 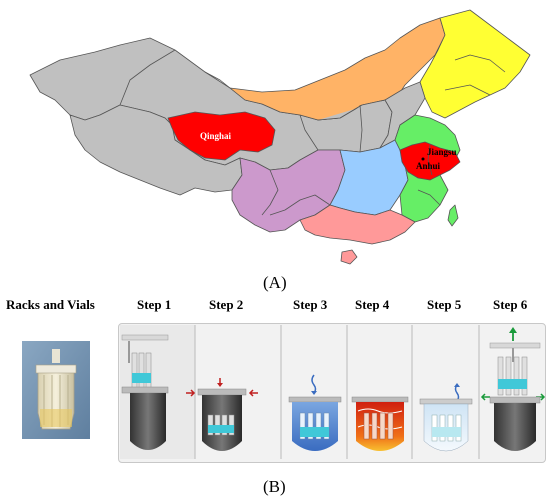 I want to click on region-jiangsu-anhui, so click(x=430, y=161).